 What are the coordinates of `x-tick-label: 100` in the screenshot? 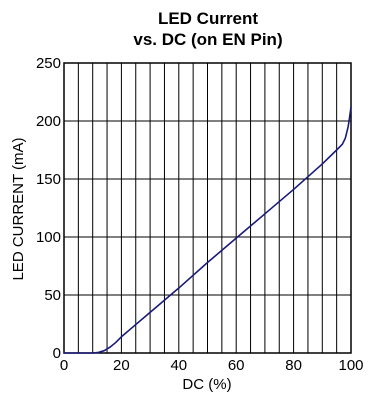 It's located at (350, 365).